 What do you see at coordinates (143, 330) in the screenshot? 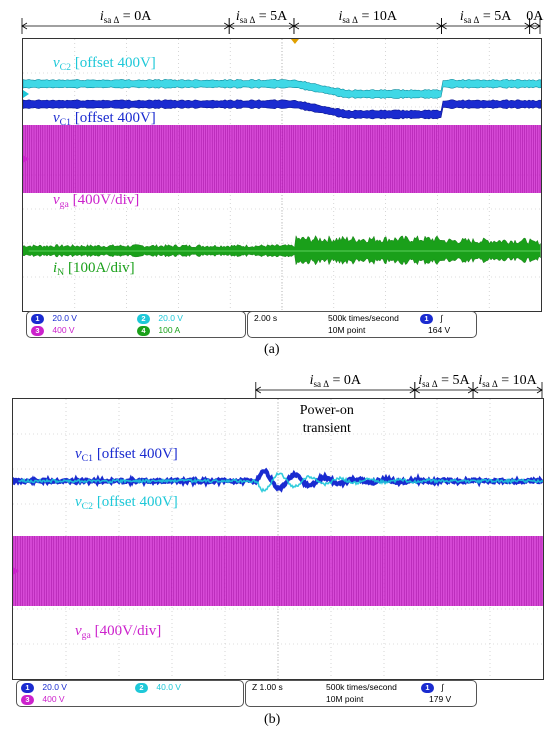
I see `ch4-badge: 4` at bounding box center [143, 330].